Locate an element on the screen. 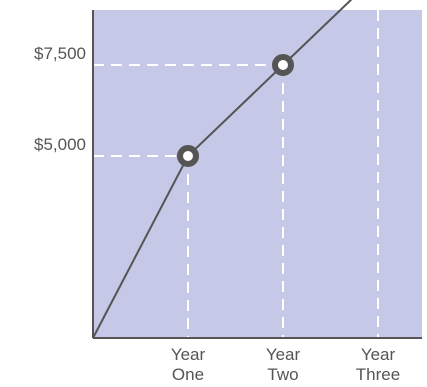 The image size is (427, 387). x-tick-label: Year One is located at coordinates (188, 364).